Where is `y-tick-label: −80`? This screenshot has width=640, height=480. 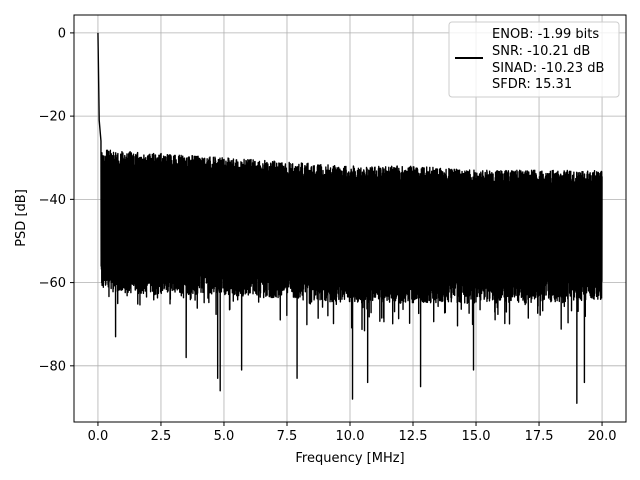
y-tick-label: −80 is located at coordinates (52, 366).